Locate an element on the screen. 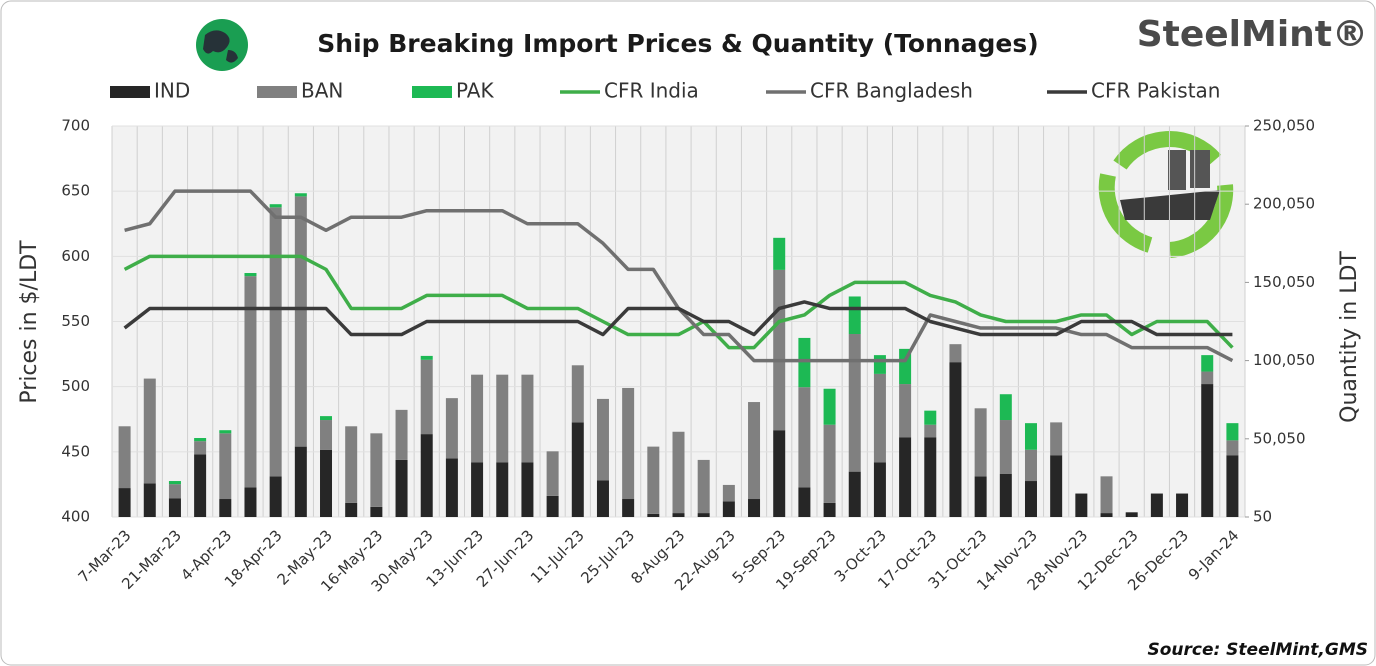  y2-tick-label: 50,050 is located at coordinates (1279, 438).